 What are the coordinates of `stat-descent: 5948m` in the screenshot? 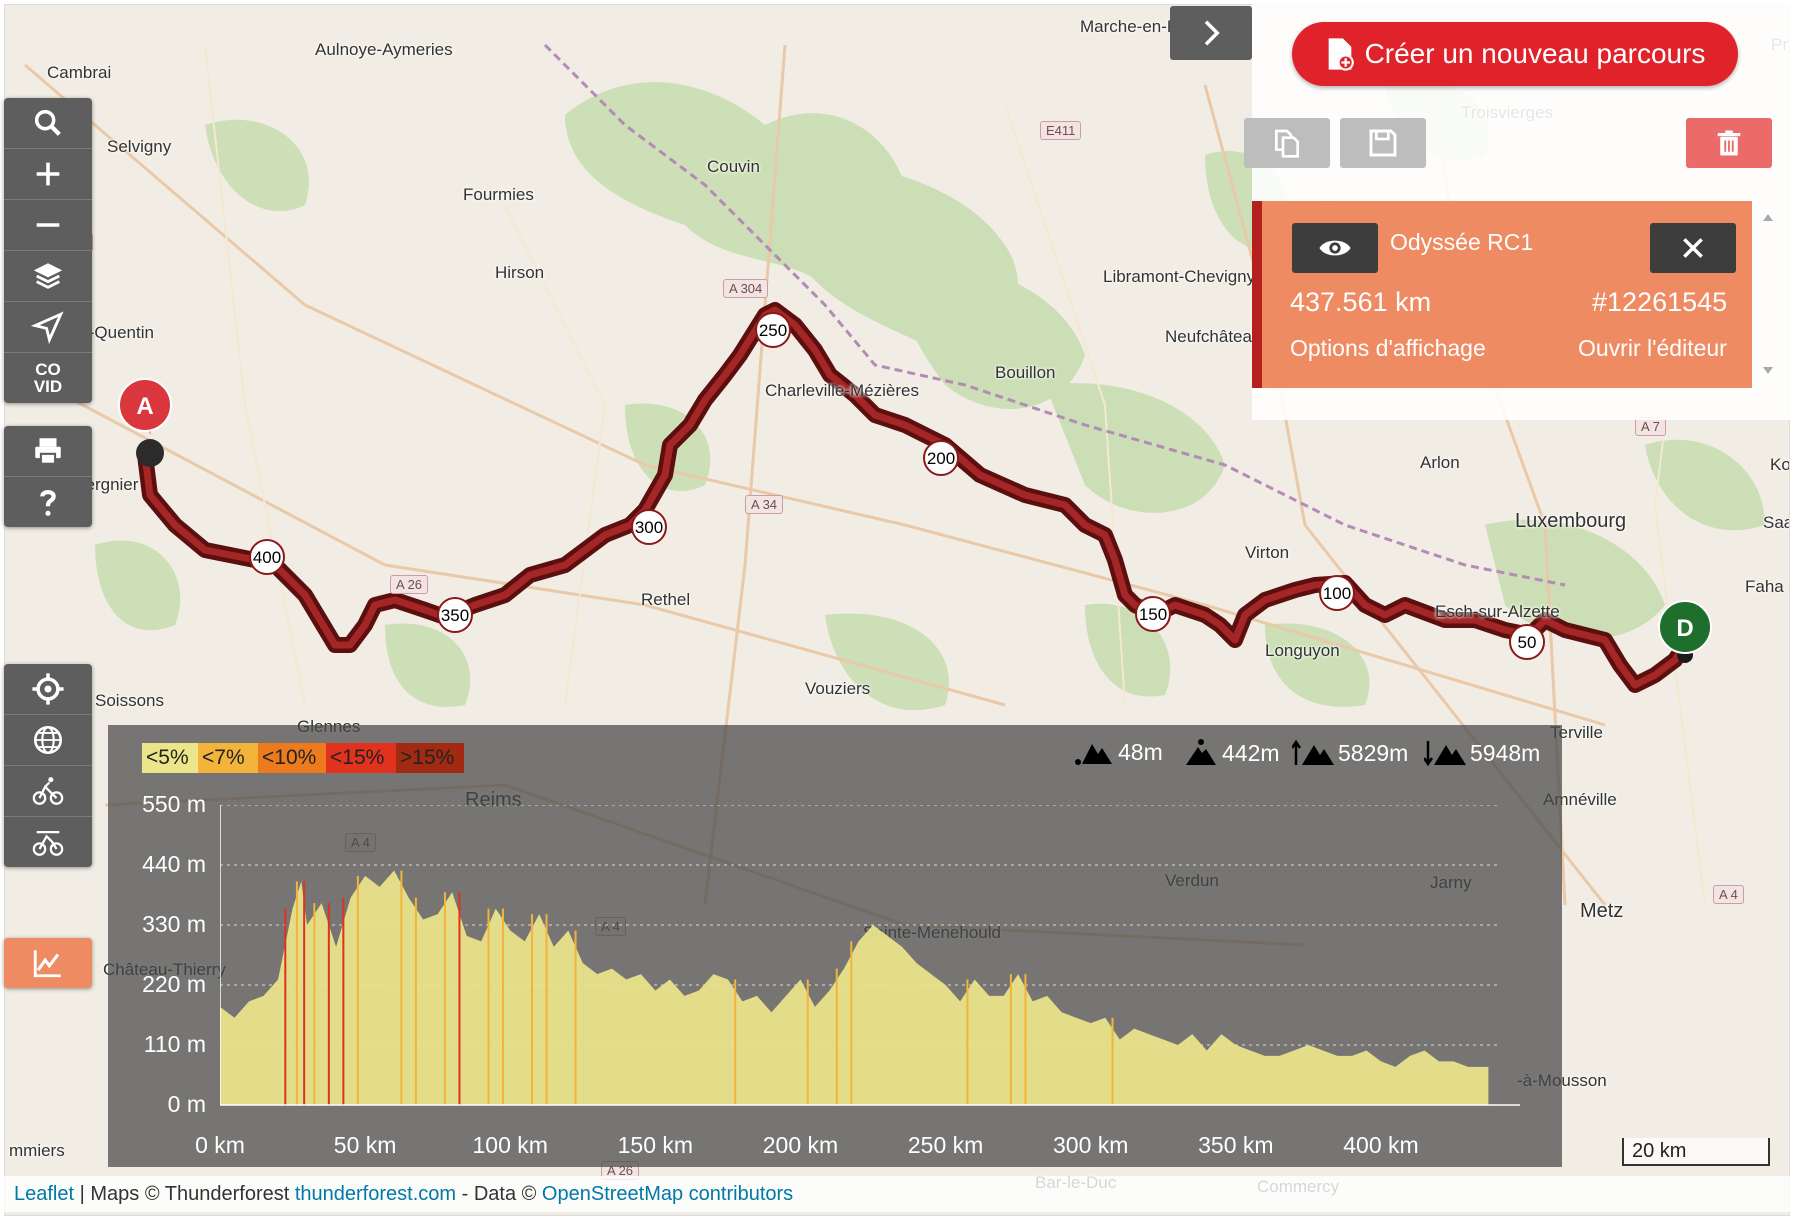 It's located at (1482, 753).